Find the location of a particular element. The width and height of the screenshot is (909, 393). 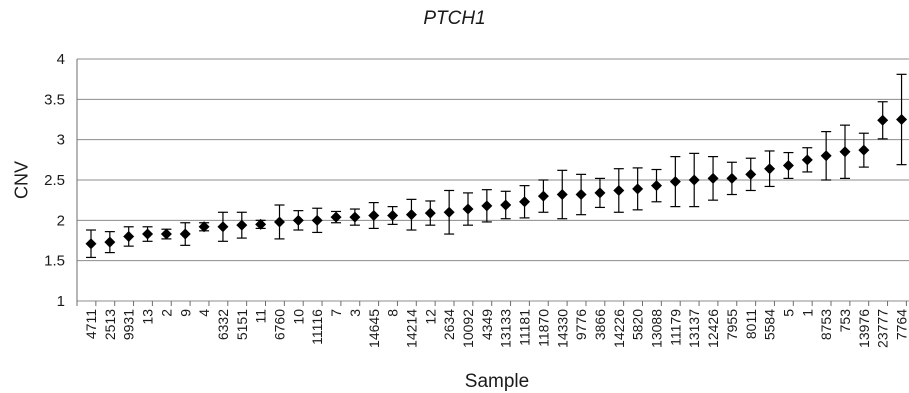

x-tick-label: 2634 is located at coordinates (449, 324).